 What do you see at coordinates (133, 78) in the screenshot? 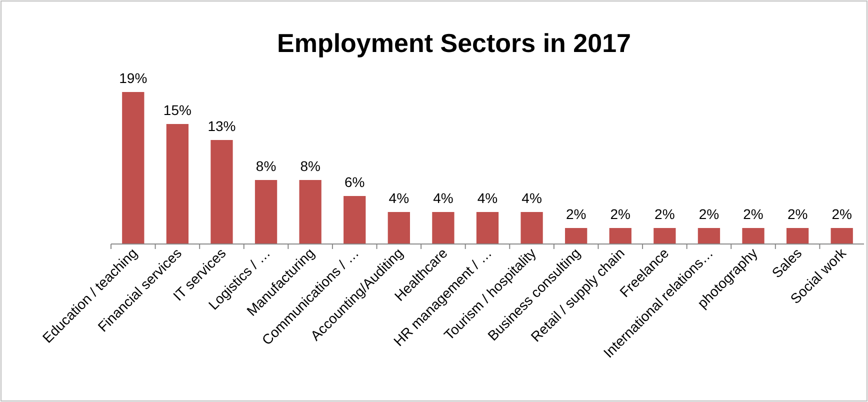
I see `data-label: 19%` at bounding box center [133, 78].